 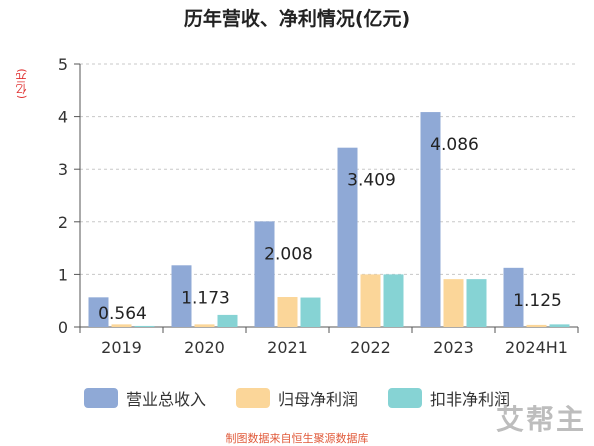 I want to click on legend-item-revenue: 营业总收入, so click(x=144, y=398).